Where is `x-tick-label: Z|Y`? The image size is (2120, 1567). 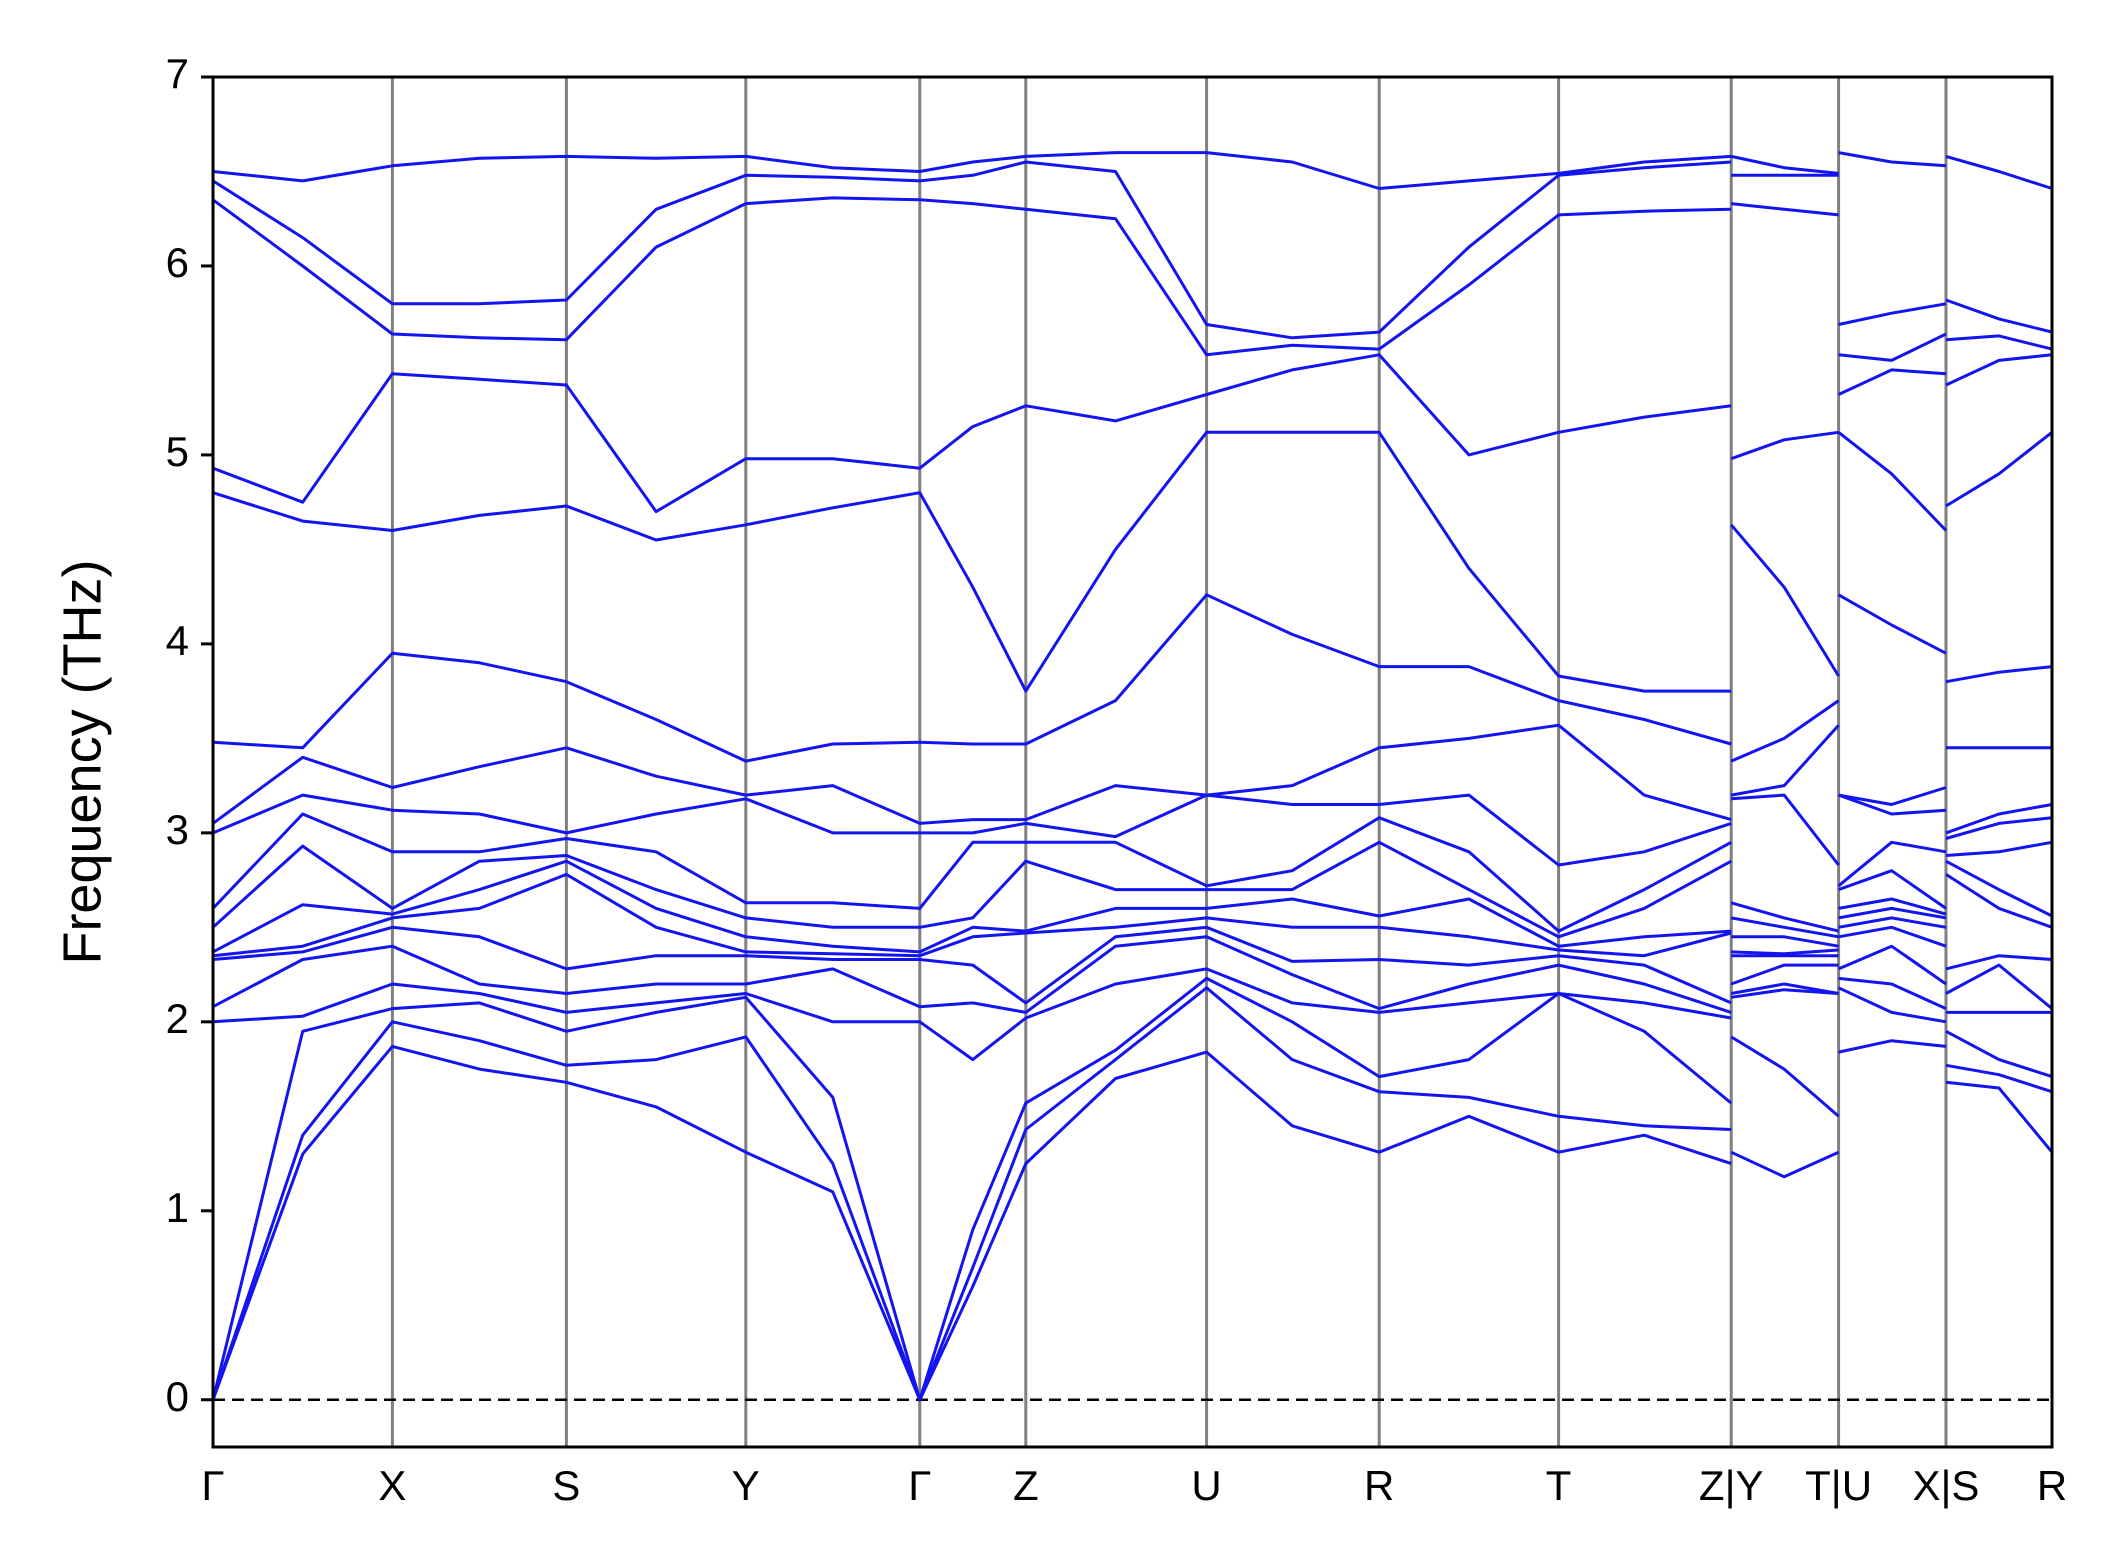 x-tick-label: Z|Y is located at coordinates (1731, 1485).